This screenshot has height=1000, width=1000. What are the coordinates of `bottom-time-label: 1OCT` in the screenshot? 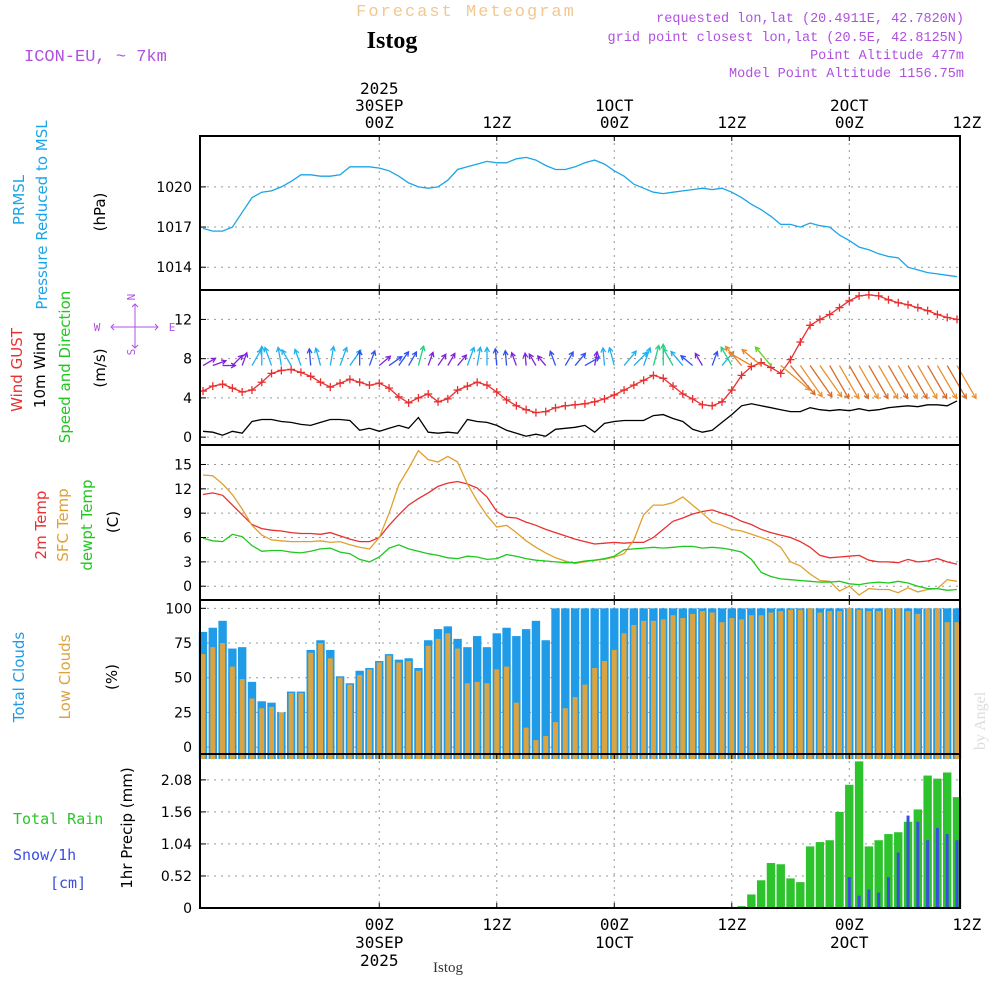 It's located at (614, 942).